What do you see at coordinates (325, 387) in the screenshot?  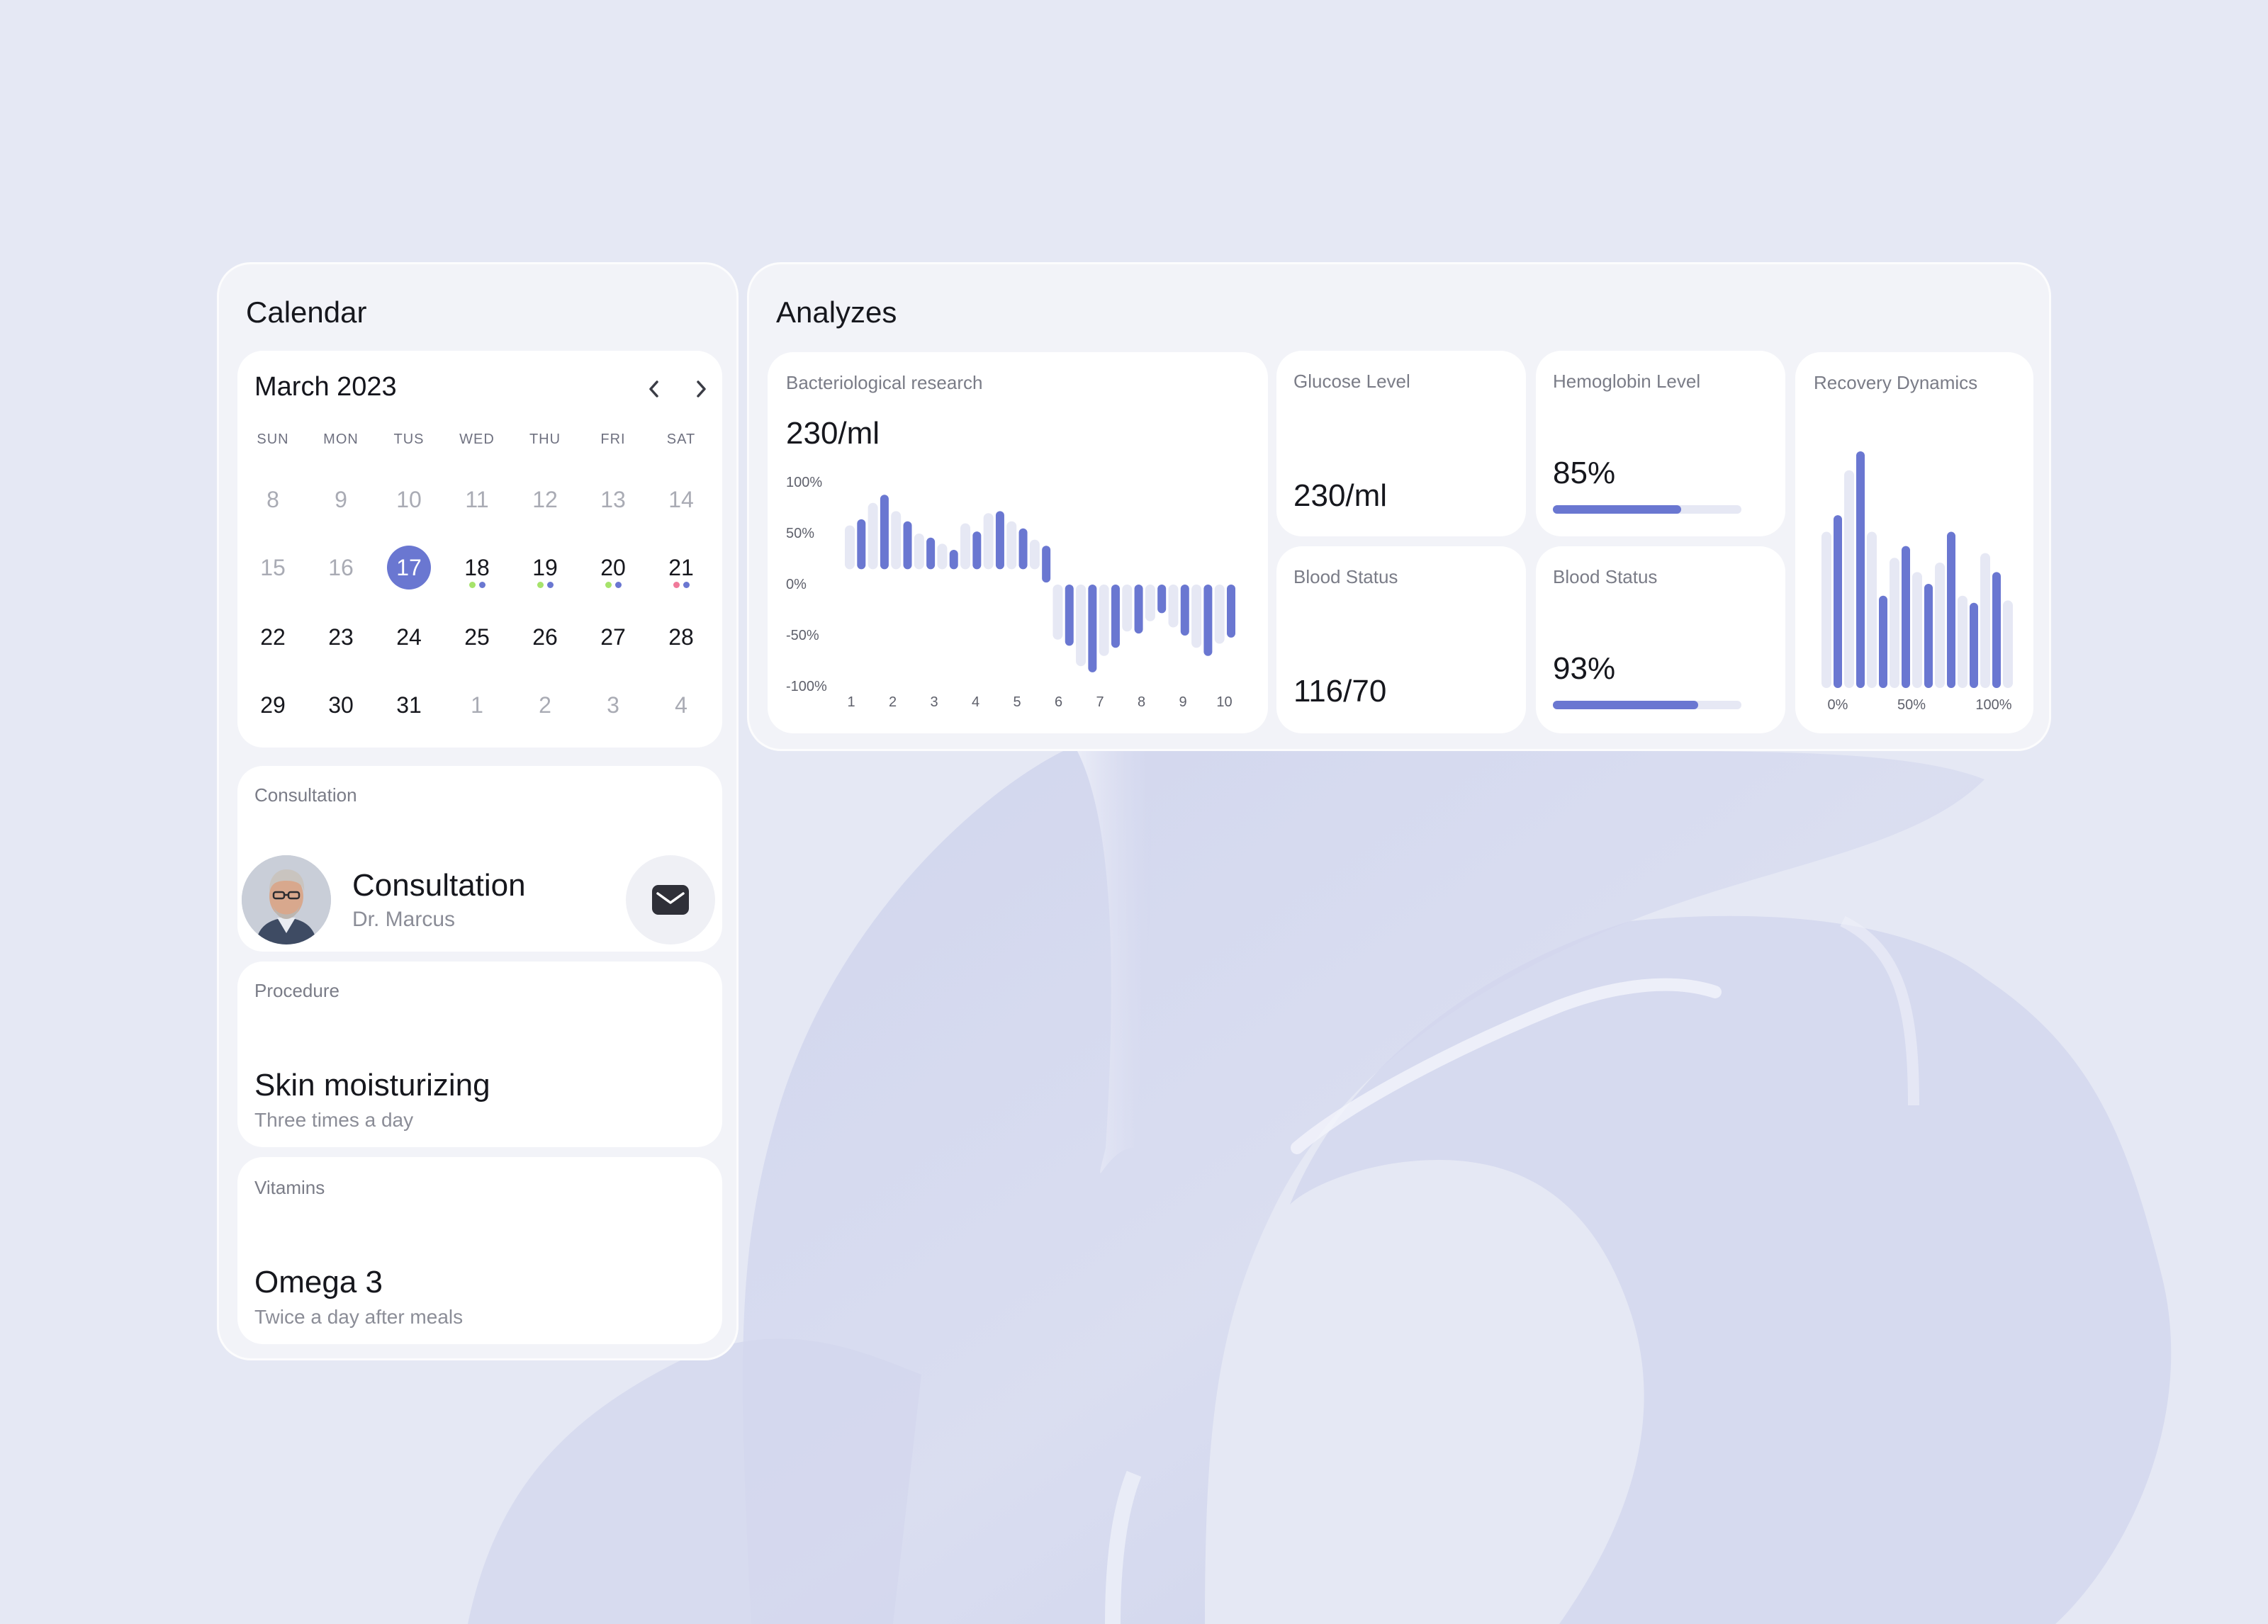 I see `month-label: March 2023` at bounding box center [325, 387].